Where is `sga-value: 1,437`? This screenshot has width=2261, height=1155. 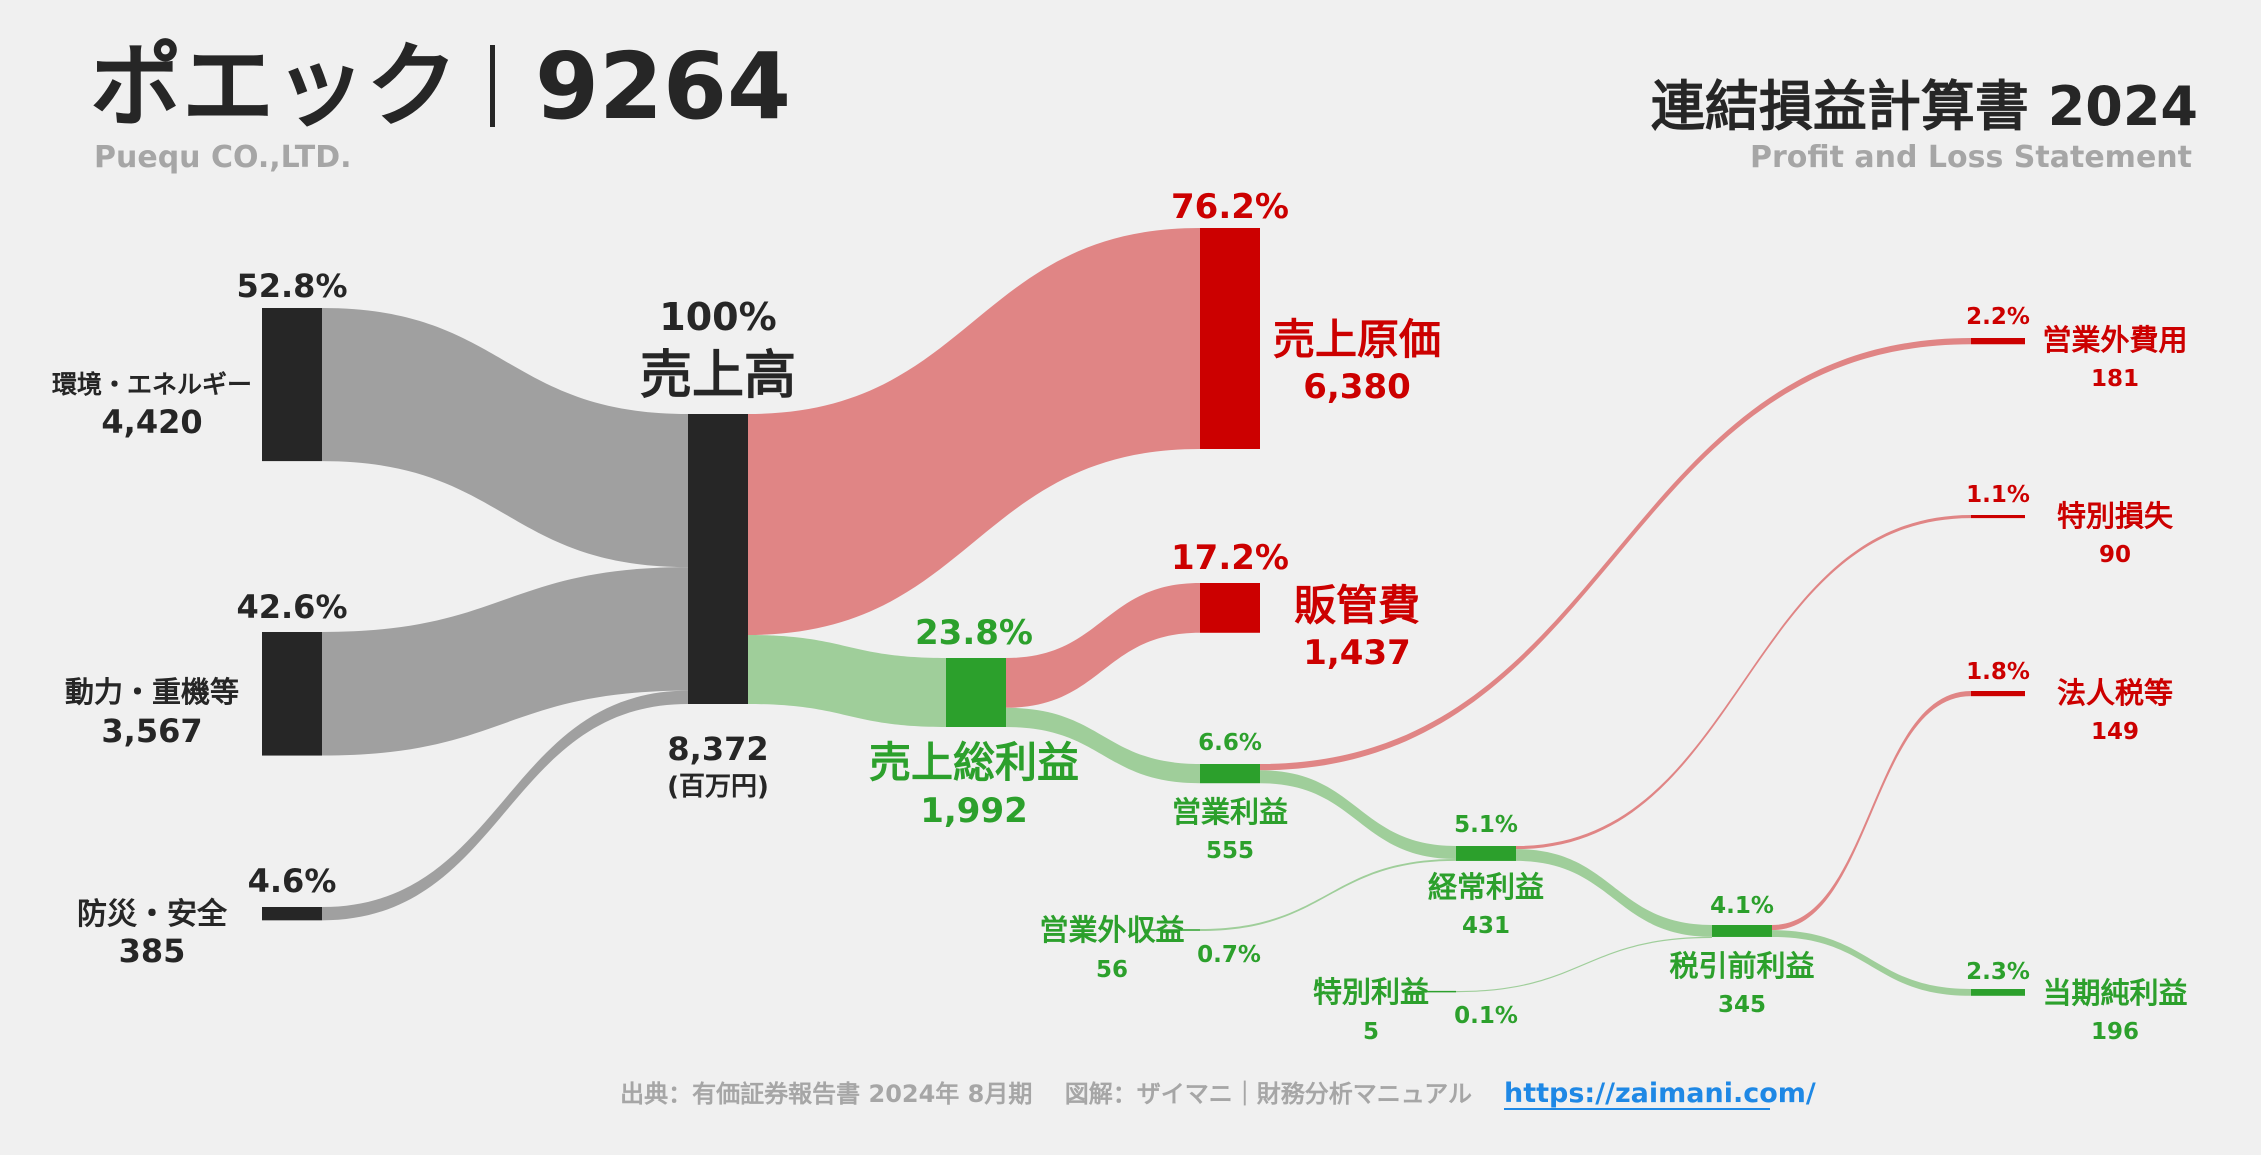 sga-value: 1,437 is located at coordinates (1357, 653).